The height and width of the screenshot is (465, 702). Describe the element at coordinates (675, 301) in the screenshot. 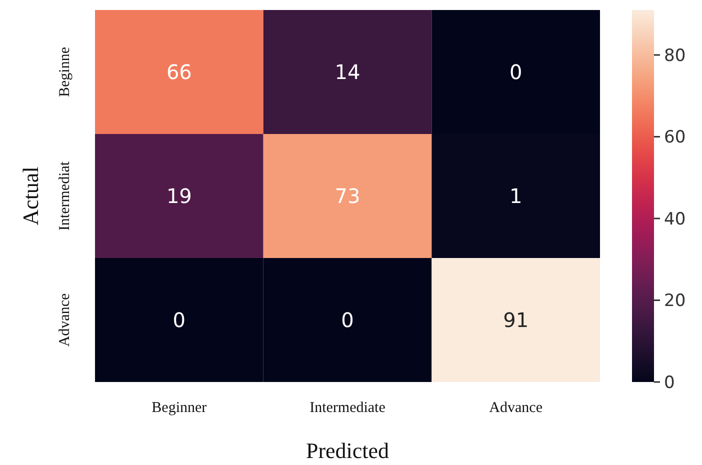

I see `color-bar-label: 20` at that location.